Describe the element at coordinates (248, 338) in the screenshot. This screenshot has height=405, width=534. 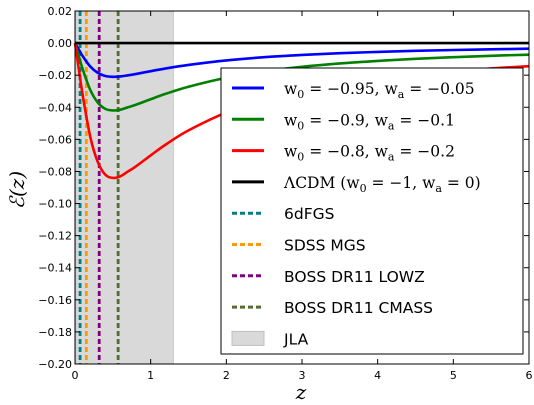
I see `legend-handle-jla` at that location.